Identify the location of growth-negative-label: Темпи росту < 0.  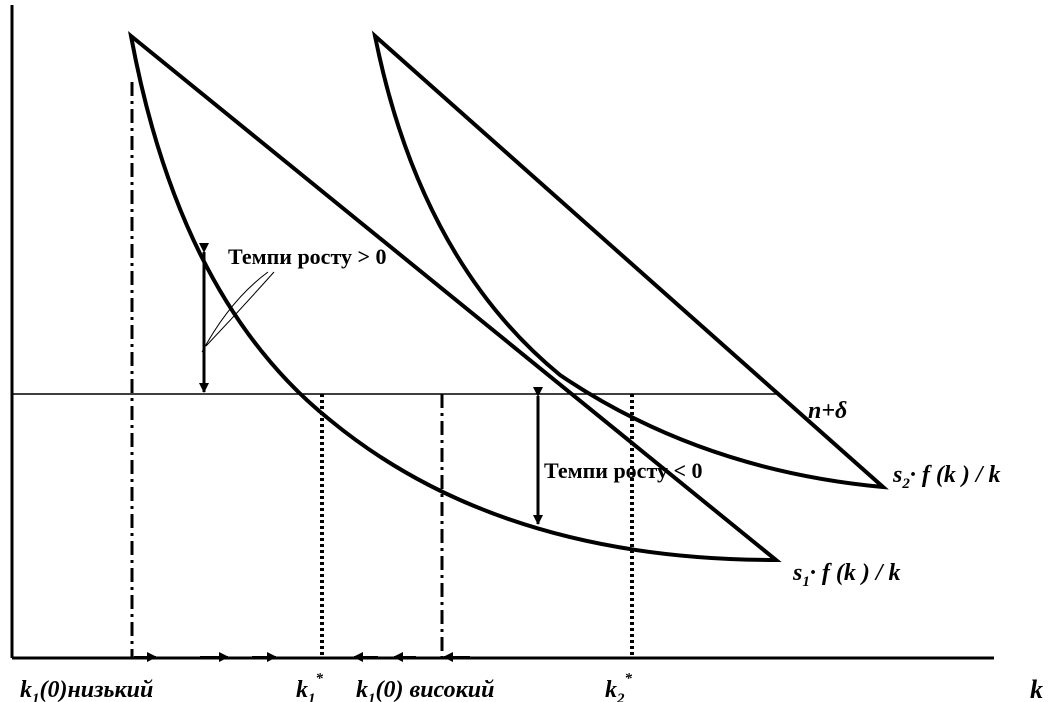
(623, 470).